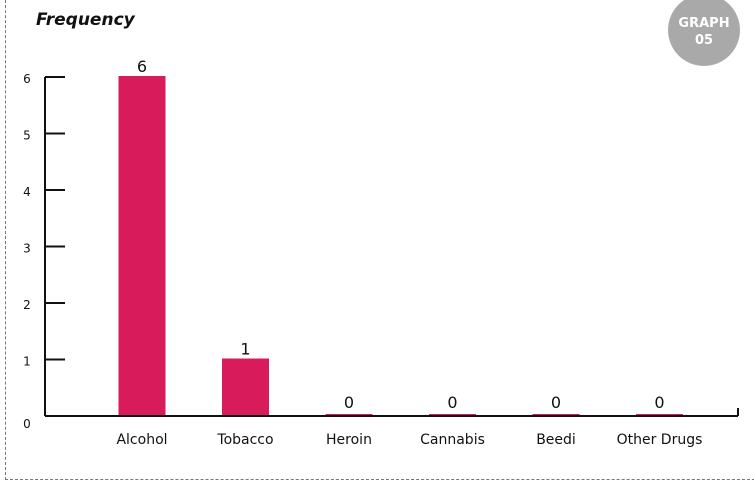  What do you see at coordinates (452, 440) in the screenshot?
I see `x-tick-label: Cannabis` at bounding box center [452, 440].